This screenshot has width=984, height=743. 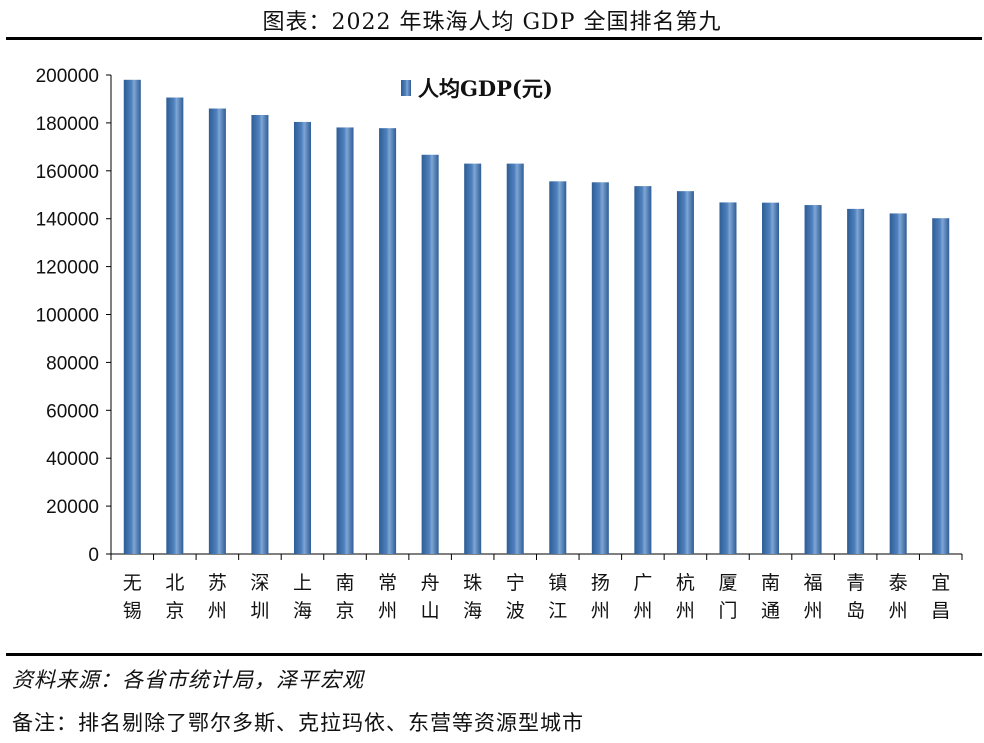 What do you see at coordinates (72, 411) in the screenshot?
I see `y-tick-label: 60000` at bounding box center [72, 411].